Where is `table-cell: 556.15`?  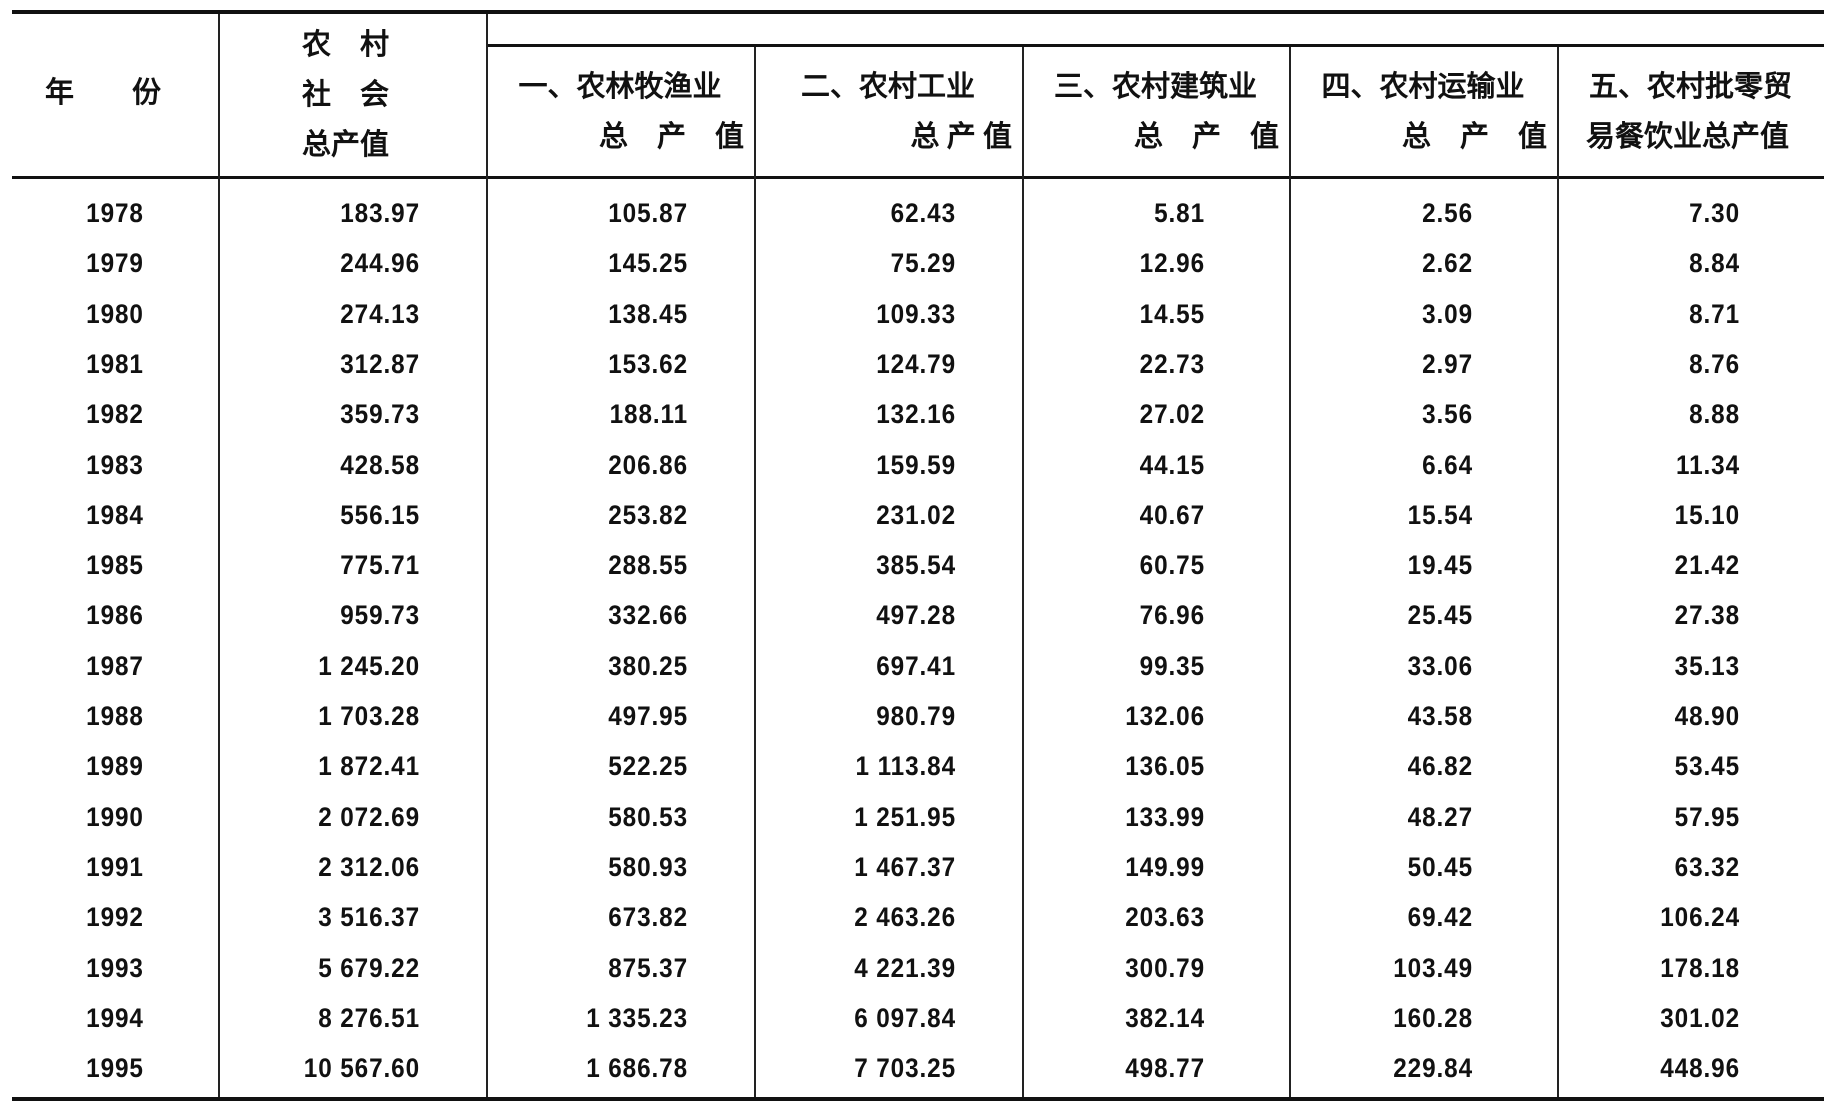 table-cell: 556.15 is located at coordinates (380, 514).